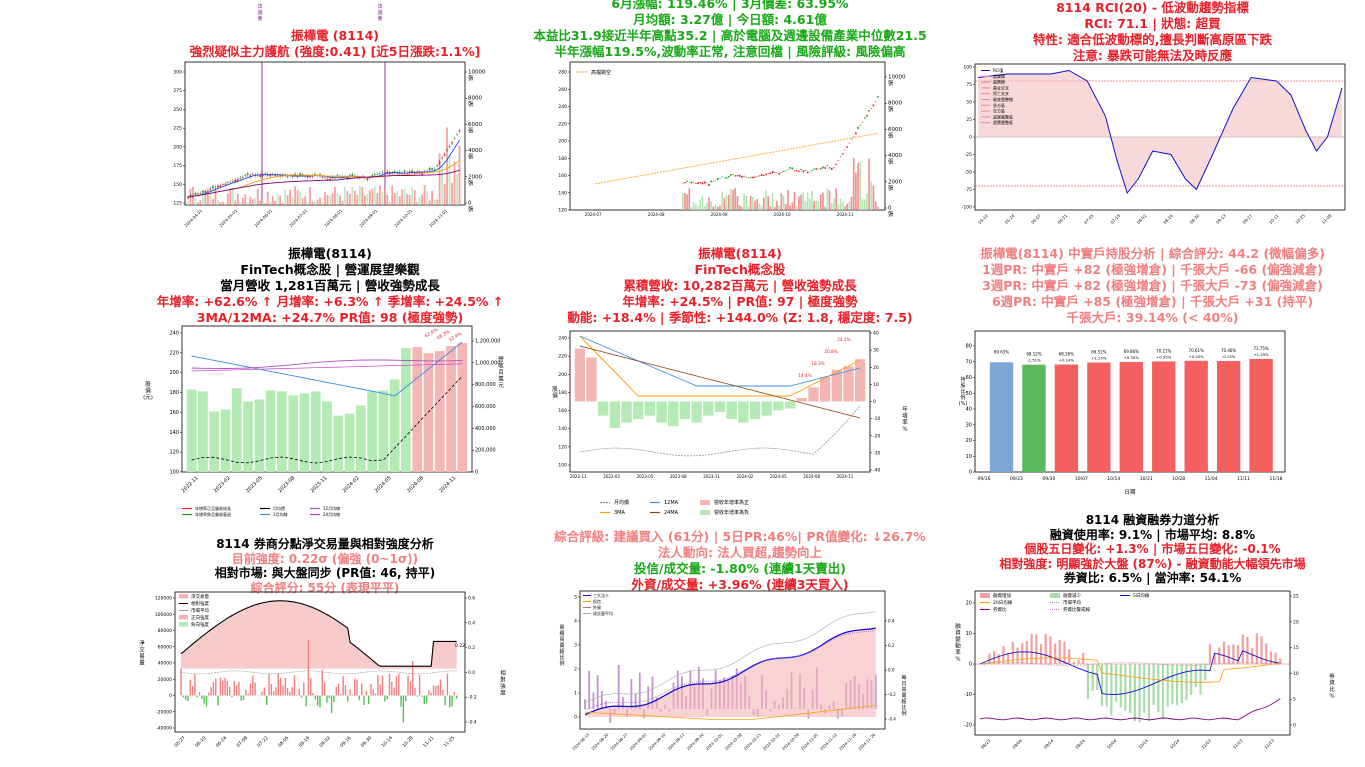 This screenshot has width=1365, height=767. I want to click on tick-label: 120, so click(174, 453).